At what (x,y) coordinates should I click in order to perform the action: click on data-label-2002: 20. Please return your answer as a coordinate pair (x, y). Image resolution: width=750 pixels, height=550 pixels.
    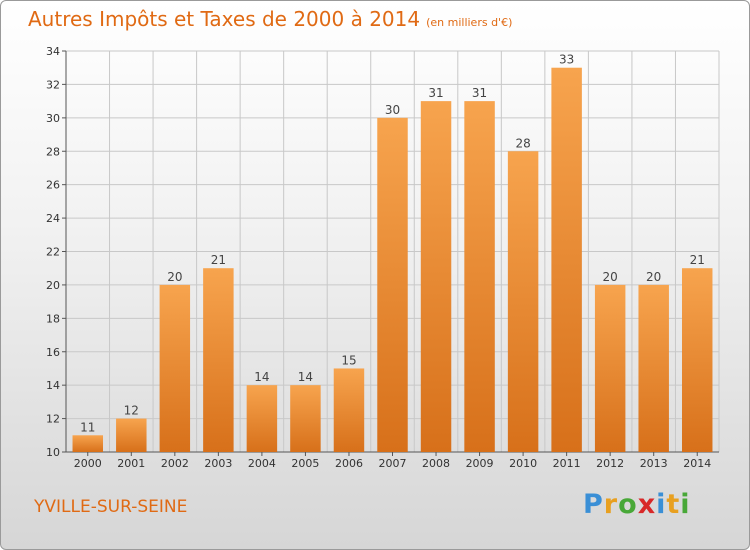
    Looking at the image, I should click on (174, 277).